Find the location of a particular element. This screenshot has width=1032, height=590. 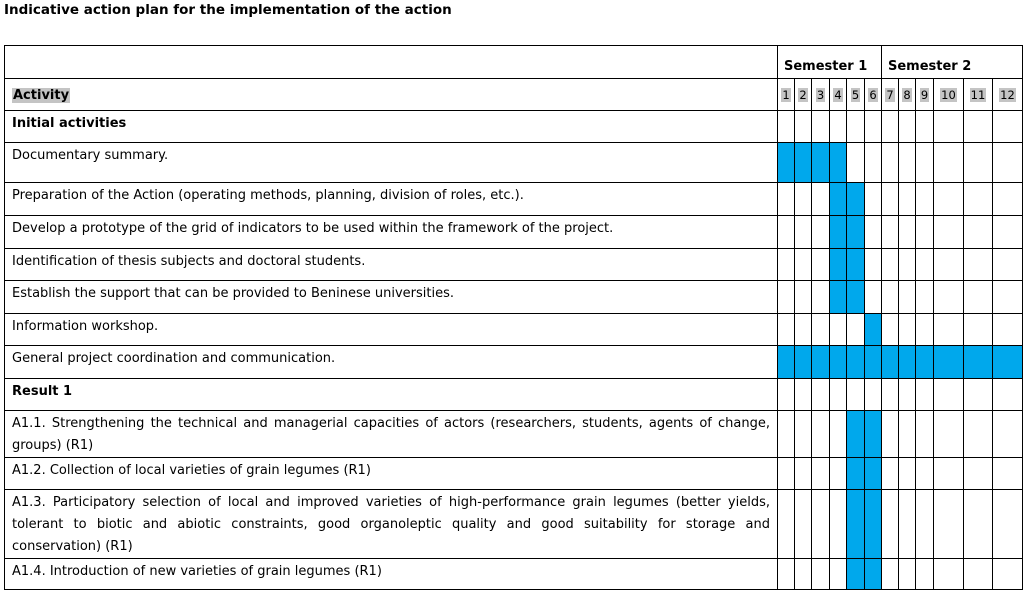

activity-label: Documentary summary. is located at coordinates (391, 162).